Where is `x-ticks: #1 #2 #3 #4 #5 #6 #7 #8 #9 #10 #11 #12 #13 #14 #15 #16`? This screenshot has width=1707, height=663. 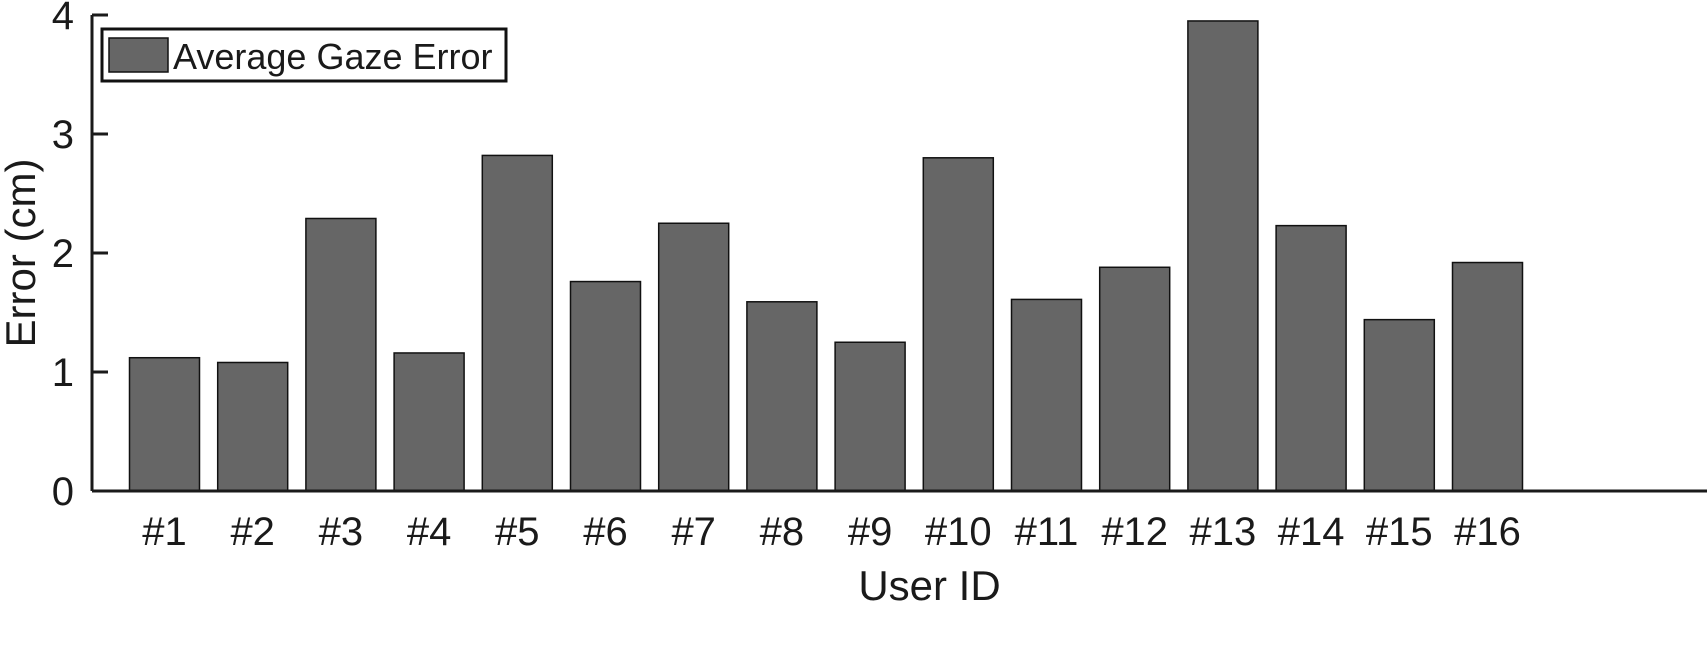 x-ticks: #1 #2 #3 #4 #5 #6 #7 #8 #9 #10 #11 #12 #13 #14 #15 #16 is located at coordinates (831, 532).